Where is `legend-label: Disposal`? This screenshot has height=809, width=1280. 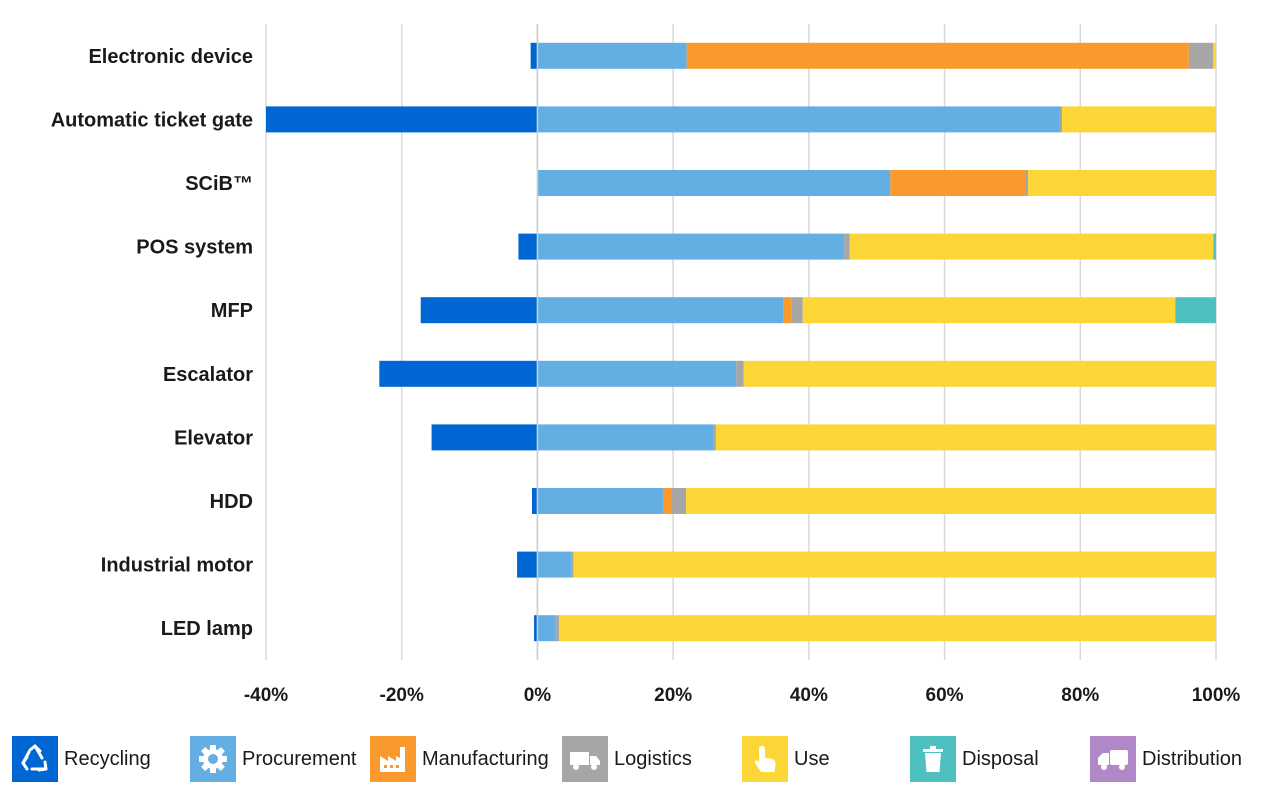
legend-label: Disposal is located at coordinates (1000, 758).